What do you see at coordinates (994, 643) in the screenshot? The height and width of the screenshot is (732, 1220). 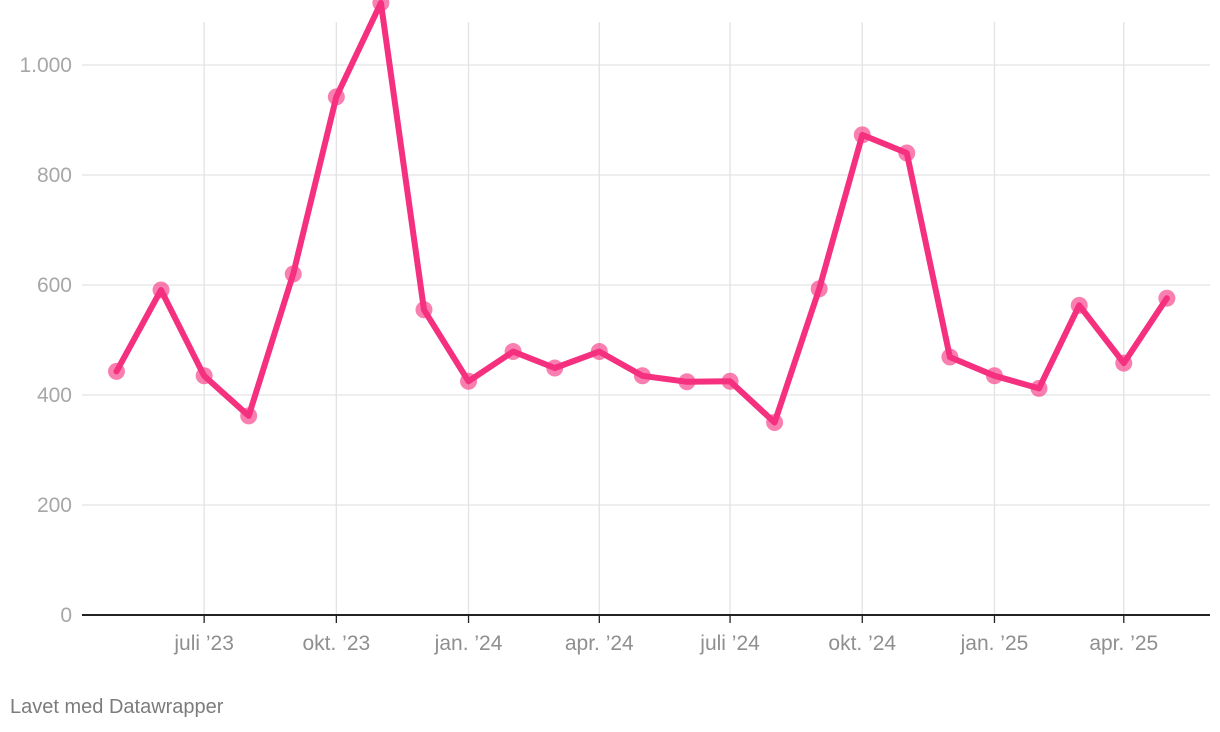 I see `x-tick-label: jan. ’25` at bounding box center [994, 643].